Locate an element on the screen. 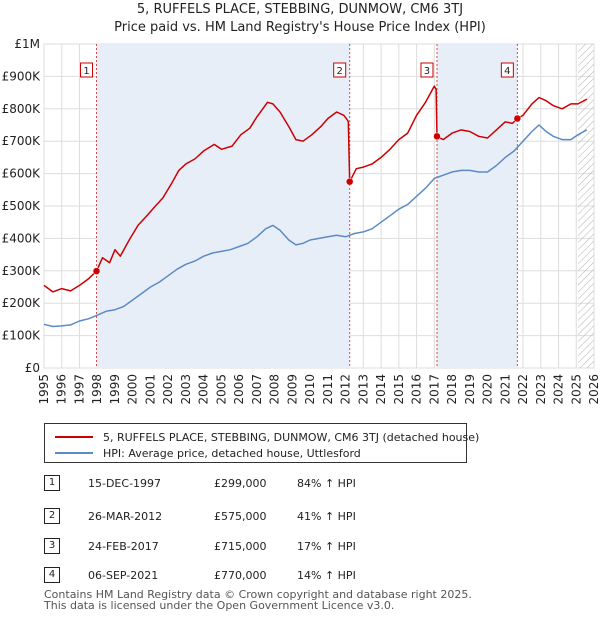 Image resolution: width=600 pixels, height=620 pixels. sale-hpi-diff: 84% ↑ HPI is located at coordinates (326, 483).